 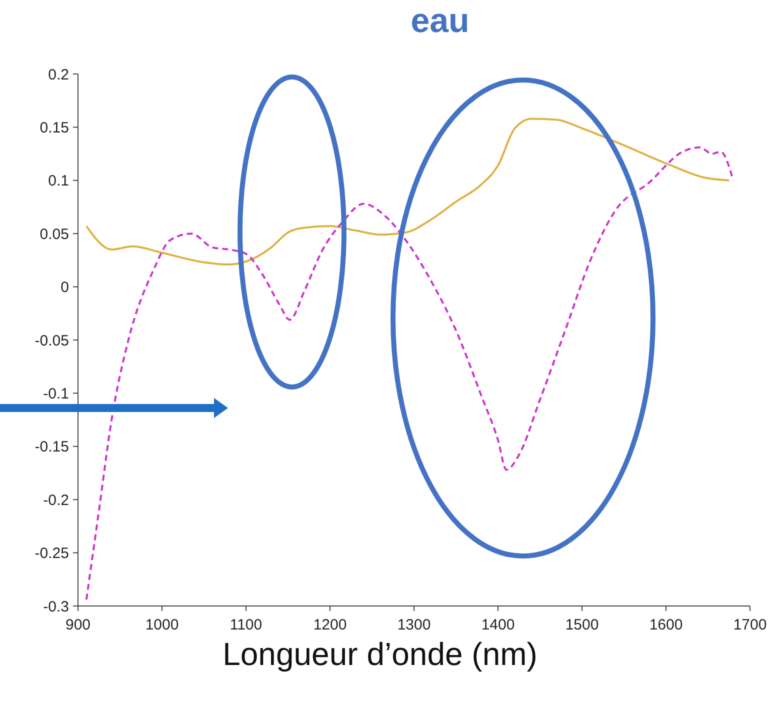 What do you see at coordinates (440, 21) in the screenshot?
I see `chart-title: eau` at bounding box center [440, 21].